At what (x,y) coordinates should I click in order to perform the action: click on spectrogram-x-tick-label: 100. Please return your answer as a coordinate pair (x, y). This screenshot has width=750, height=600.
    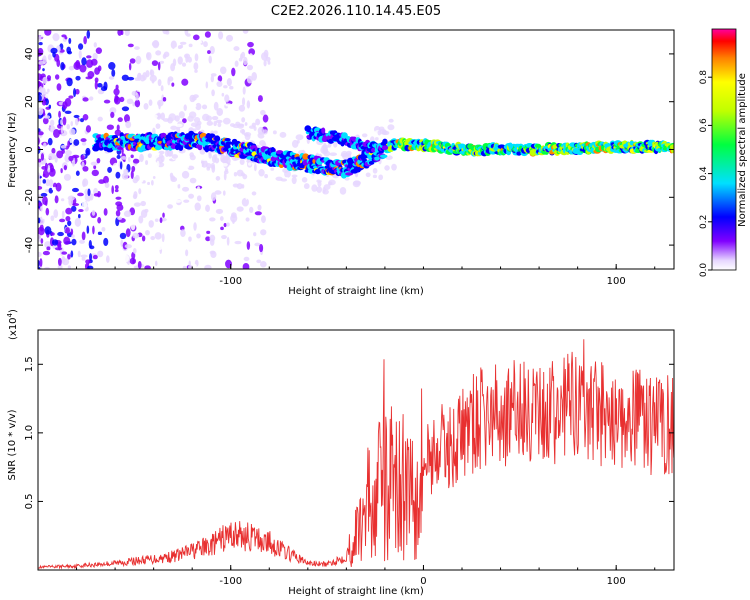
    Looking at the image, I should click on (616, 281).